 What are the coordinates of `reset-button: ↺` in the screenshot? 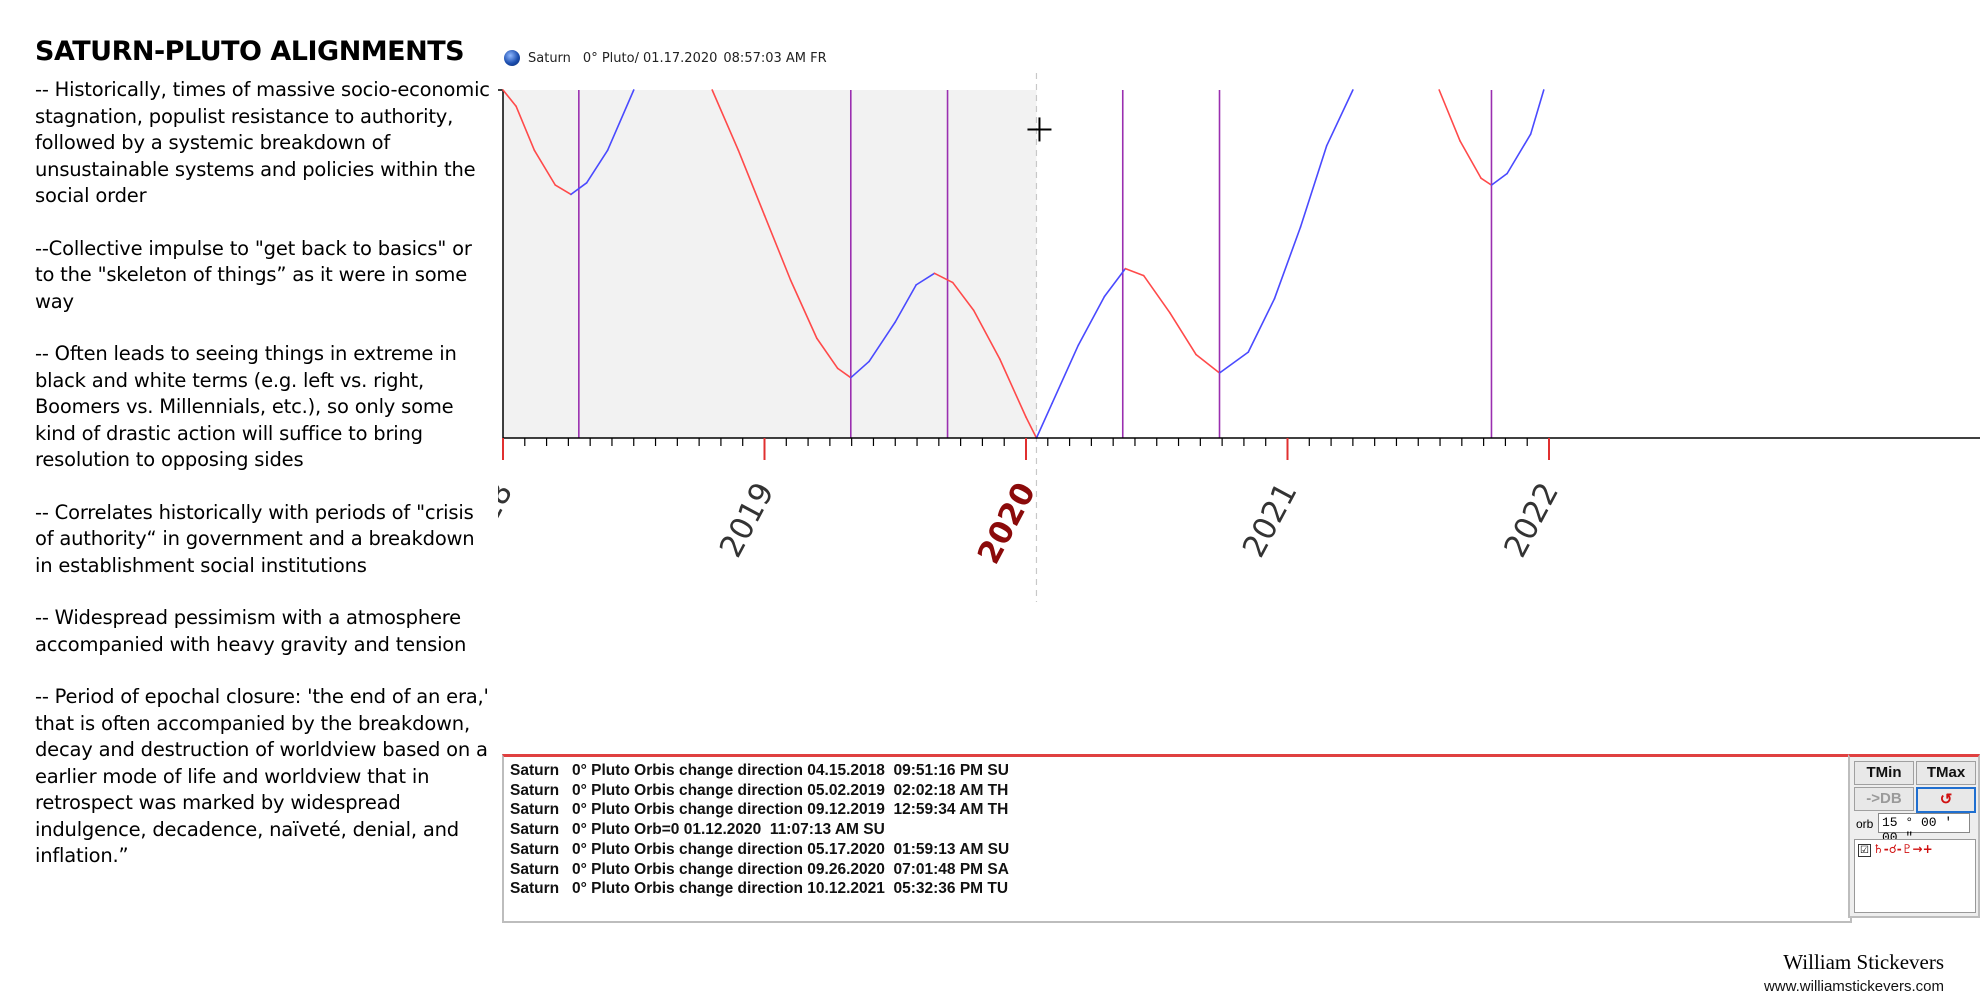 It's located at (1946, 800).